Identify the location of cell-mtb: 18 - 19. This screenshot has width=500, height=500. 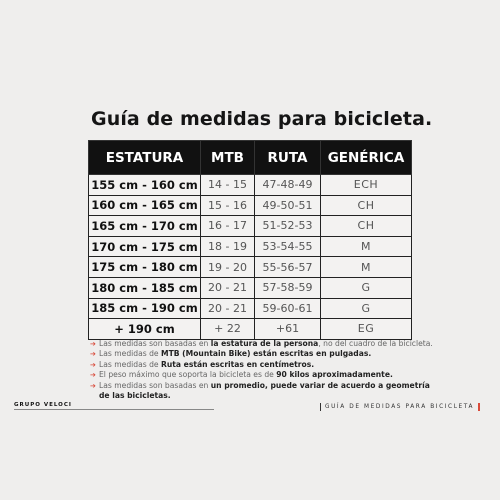
(227, 246).